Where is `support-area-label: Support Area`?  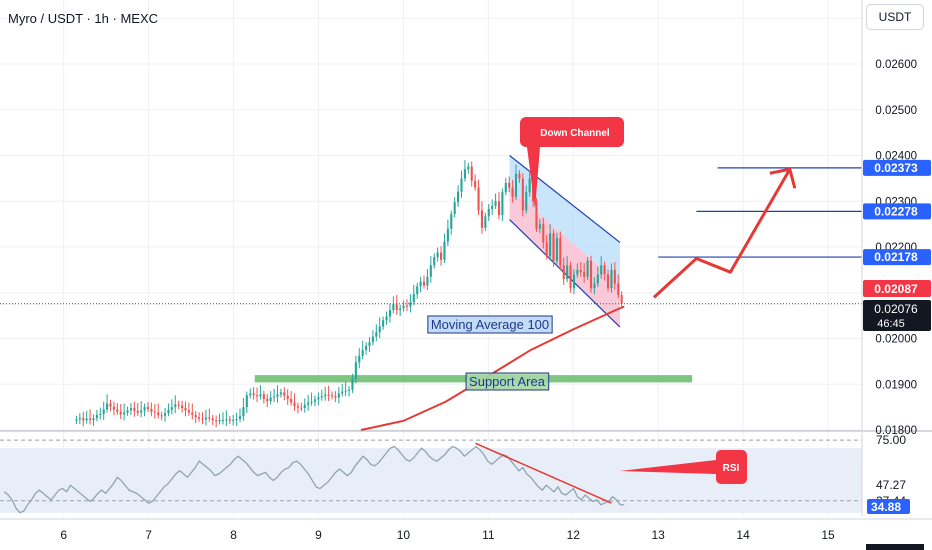 support-area-label: Support Area is located at coordinates (507, 381).